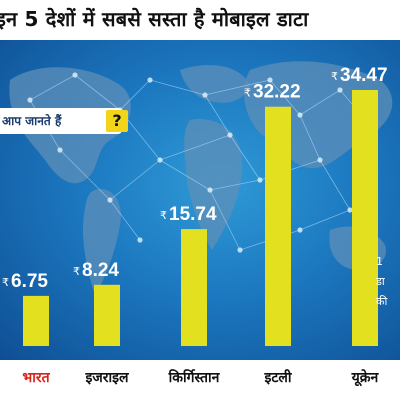 The width and height of the screenshot is (400, 400). What do you see at coordinates (100, 270) in the screenshot?
I see `value-label-israel: 8.24` at bounding box center [100, 270].